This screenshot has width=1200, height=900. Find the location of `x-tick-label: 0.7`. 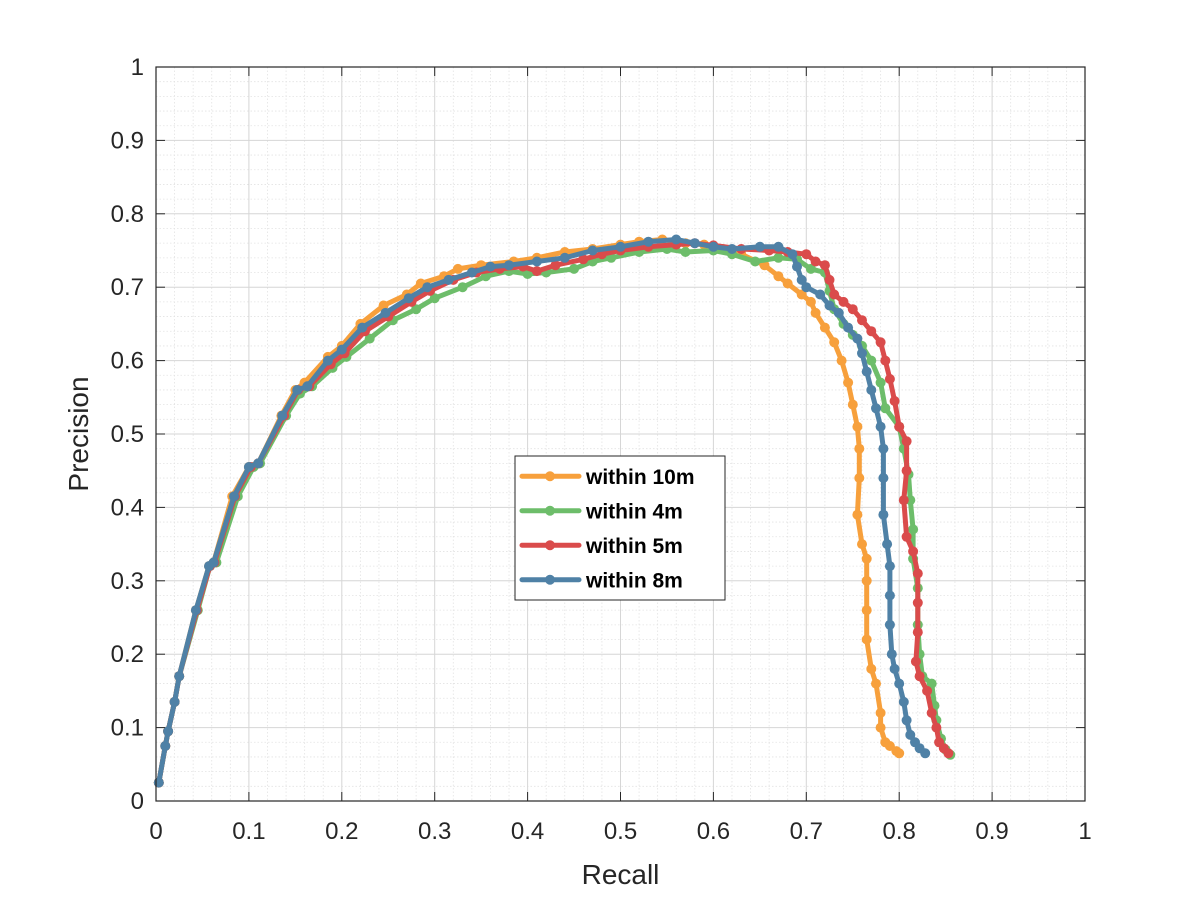

x-tick-label: 0.7 is located at coordinates (806, 831).